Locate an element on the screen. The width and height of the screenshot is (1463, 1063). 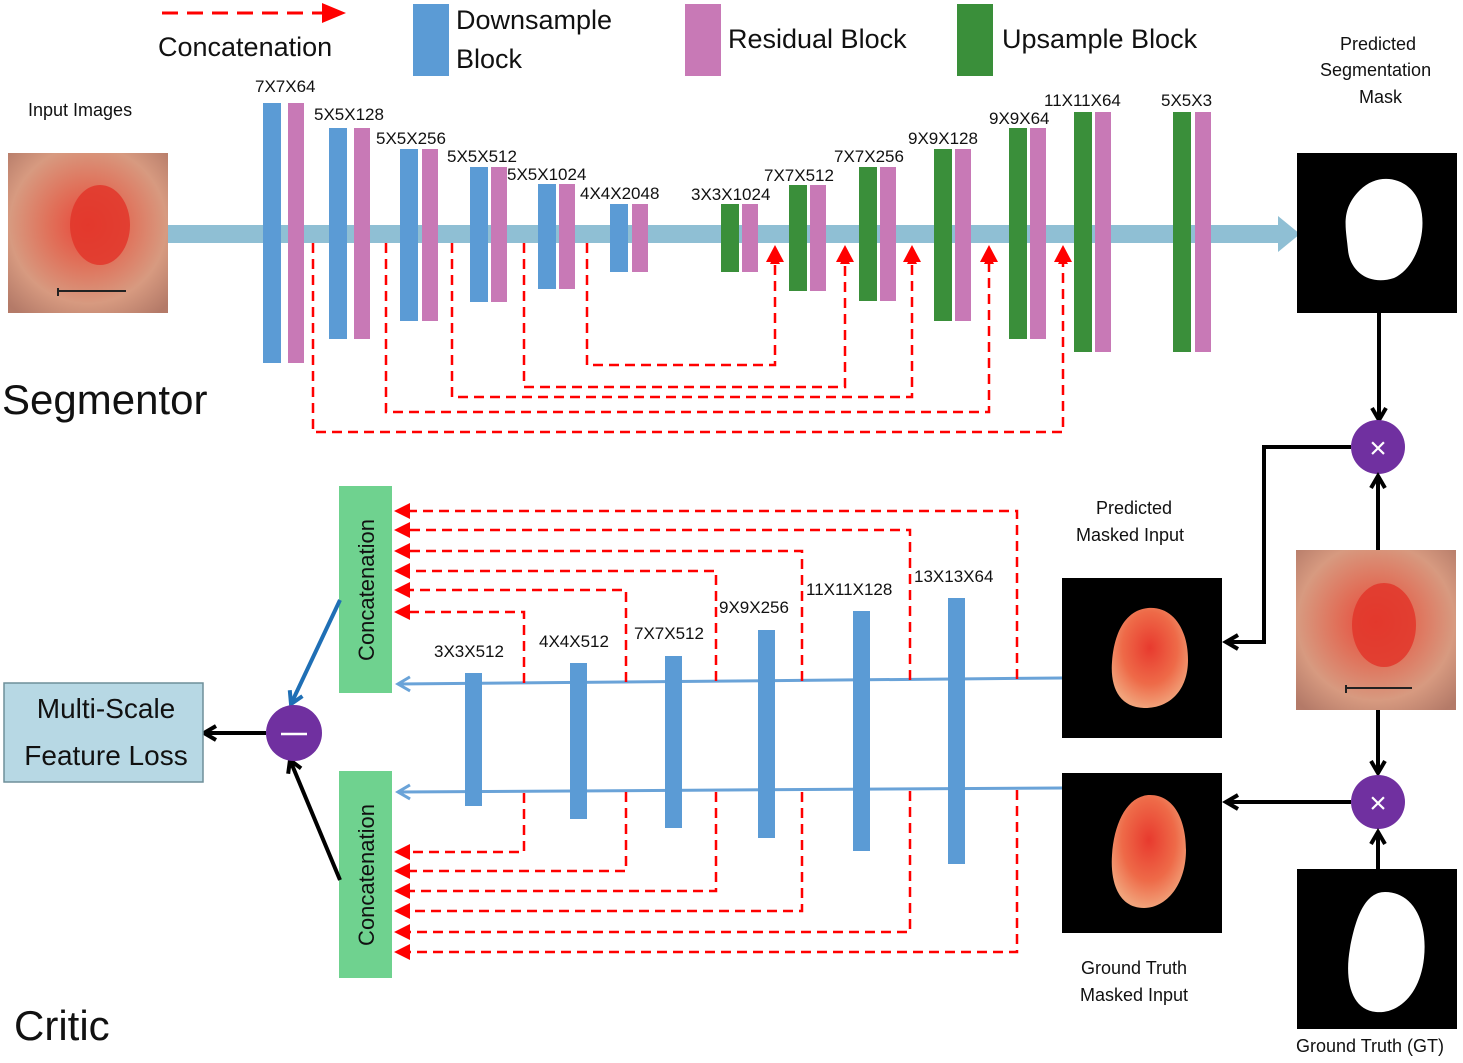
legend-concat-arrowhead is located at coordinates (334, 13).